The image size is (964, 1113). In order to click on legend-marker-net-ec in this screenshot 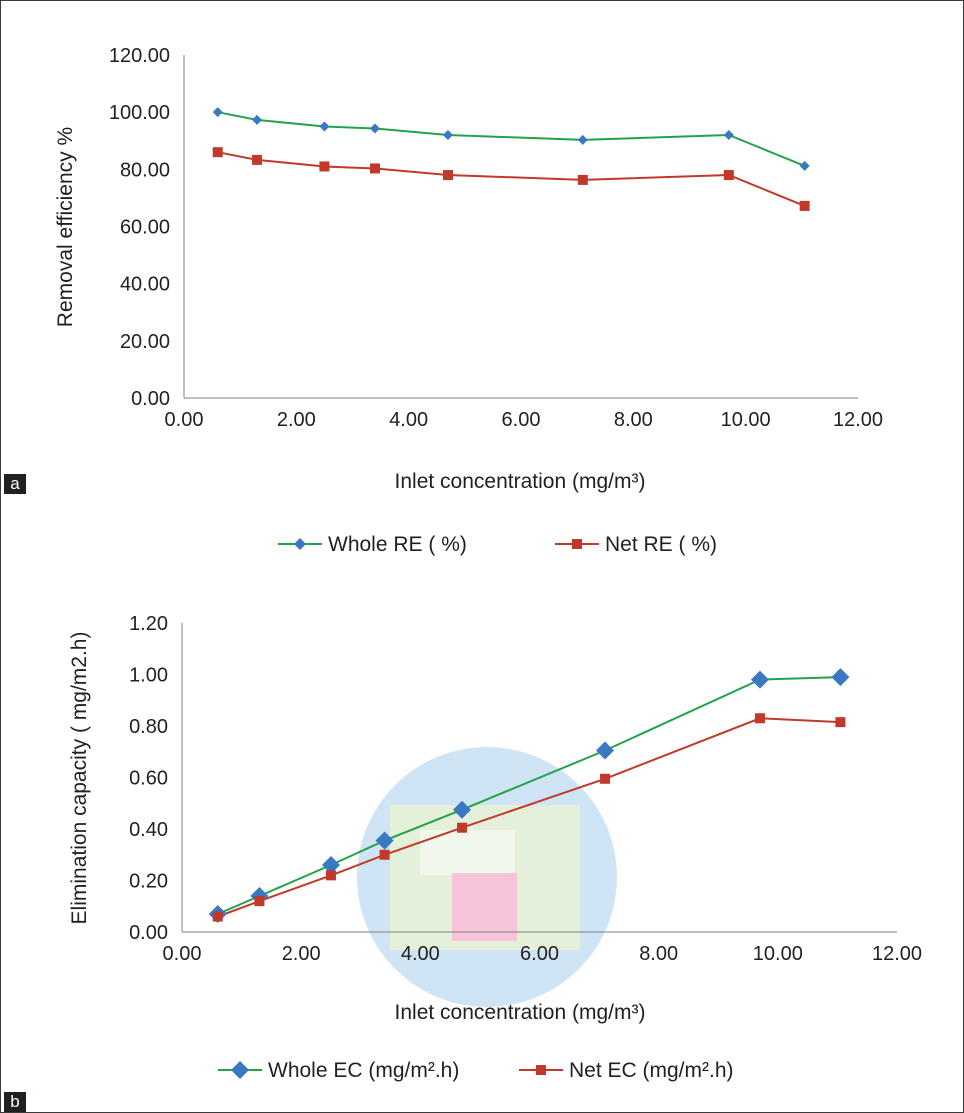, I will do `click(541, 1070)`.